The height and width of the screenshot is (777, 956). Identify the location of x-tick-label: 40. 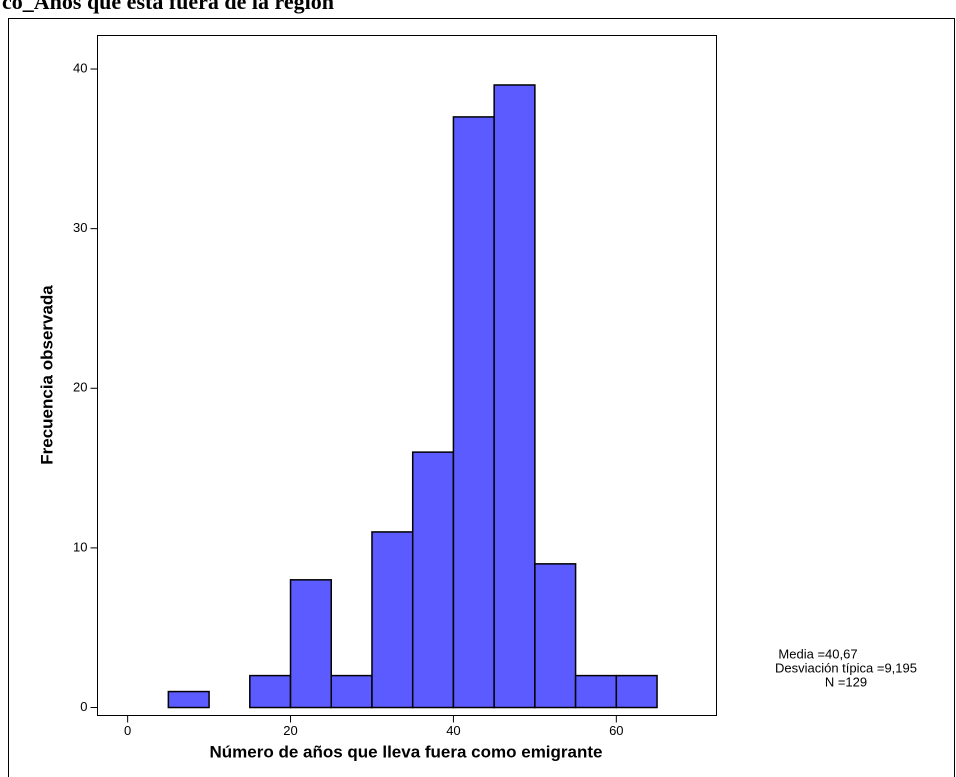
(453, 730).